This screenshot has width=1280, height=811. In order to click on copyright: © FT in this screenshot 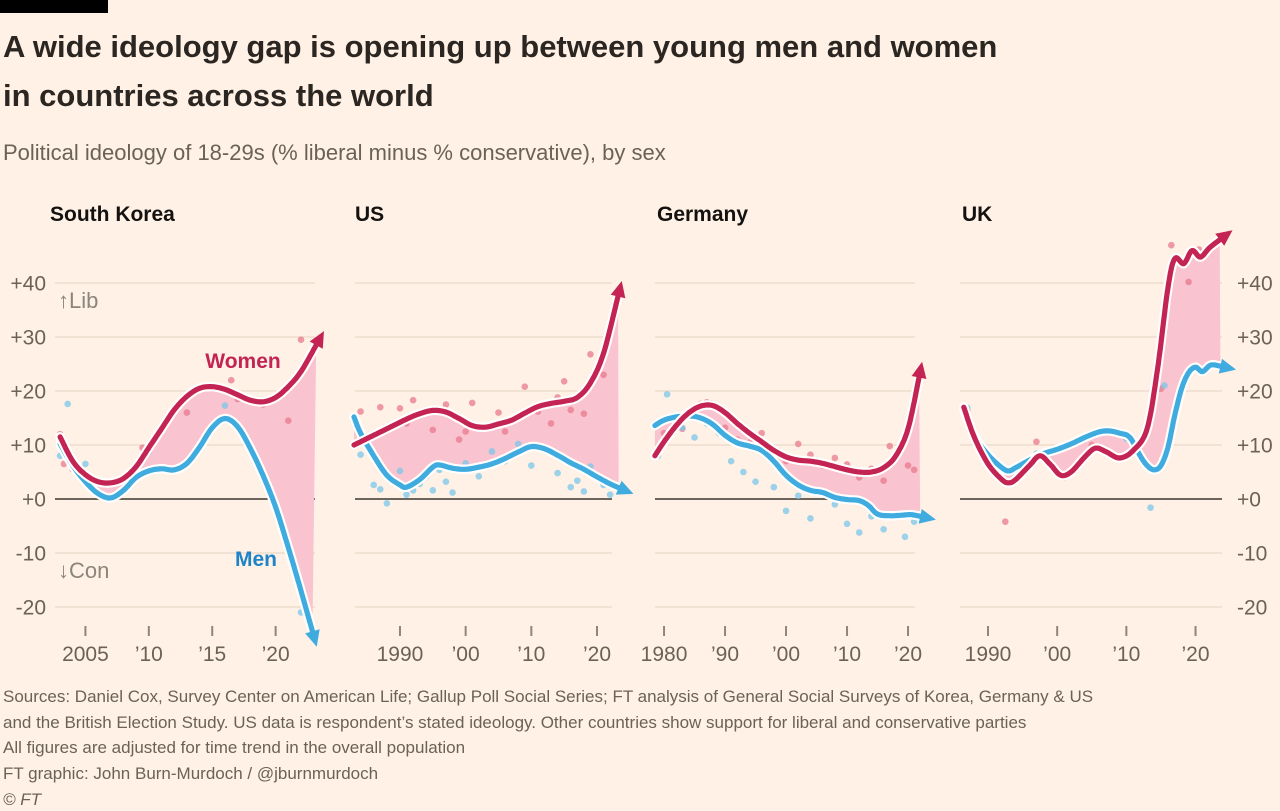, I will do `click(22, 799)`.